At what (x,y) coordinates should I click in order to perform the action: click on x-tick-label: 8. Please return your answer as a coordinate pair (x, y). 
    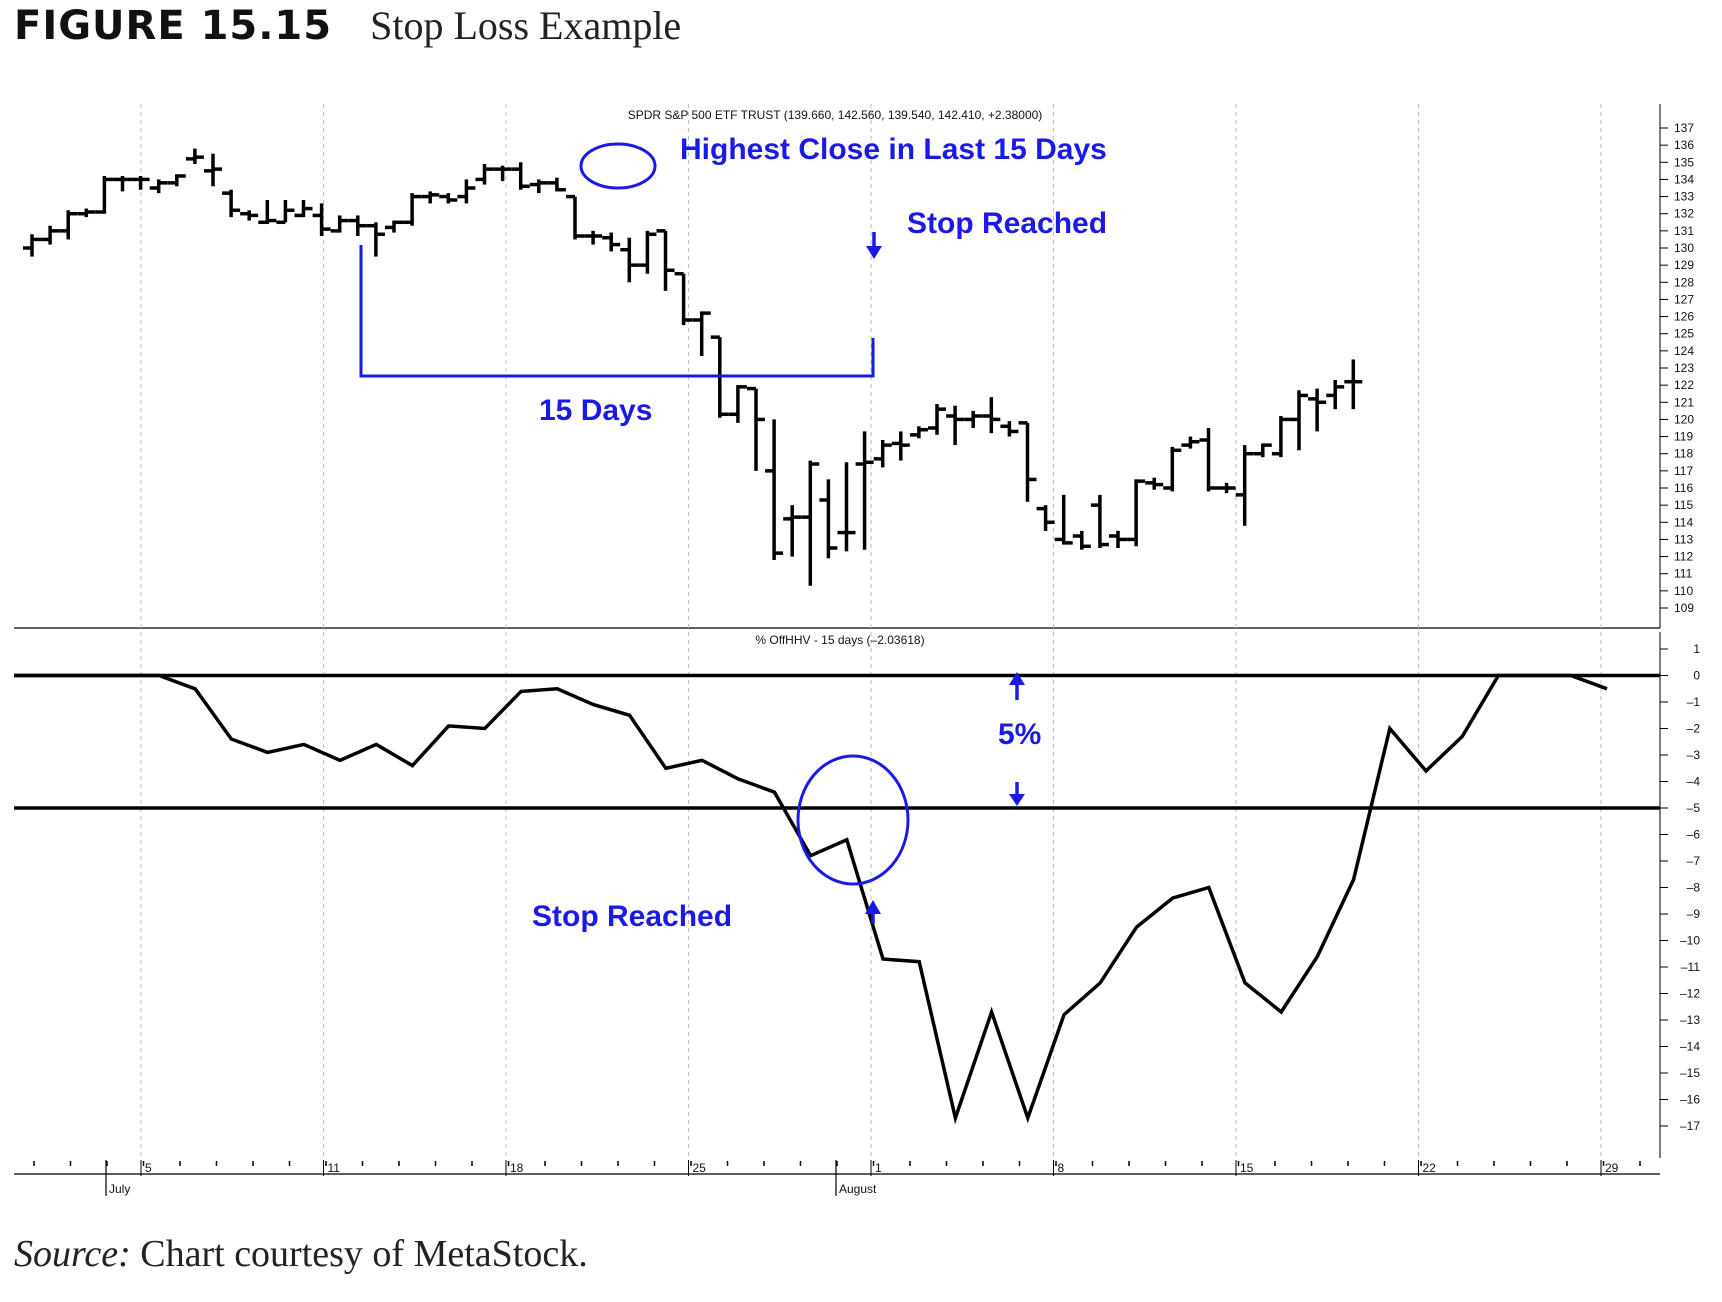
    Looking at the image, I should click on (1061, 1168).